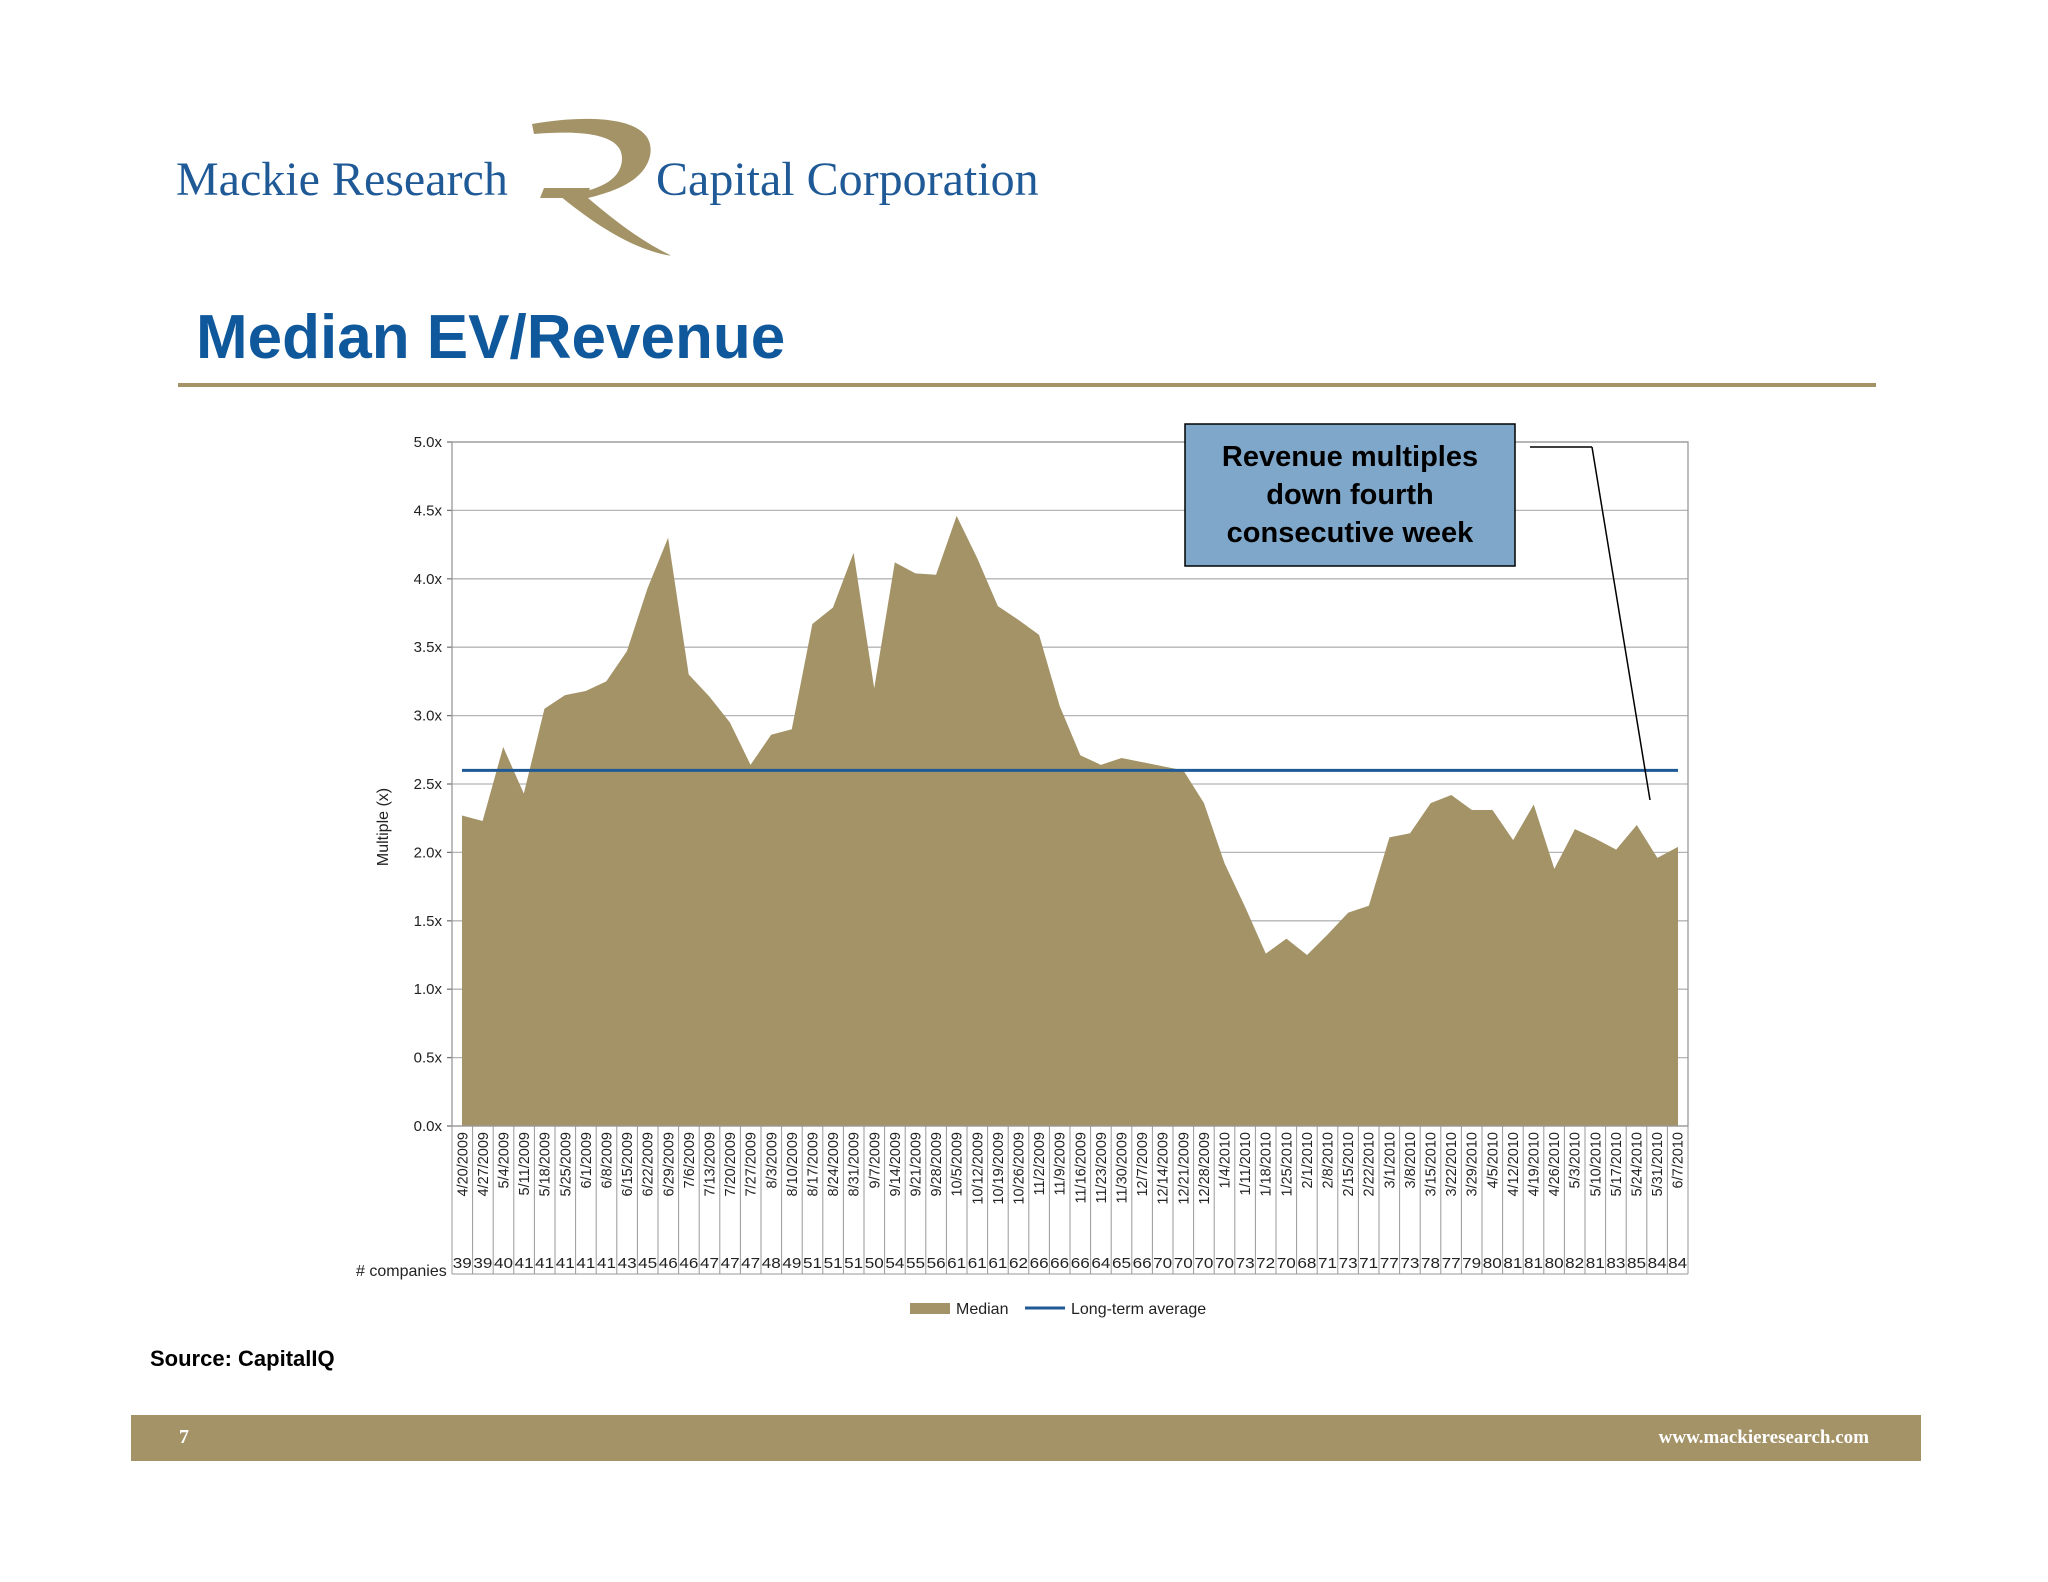 The height and width of the screenshot is (1582, 2048). Describe the element at coordinates (1535, 1164) in the screenshot. I see `x-tick-label: 4/19/2010` at that location.